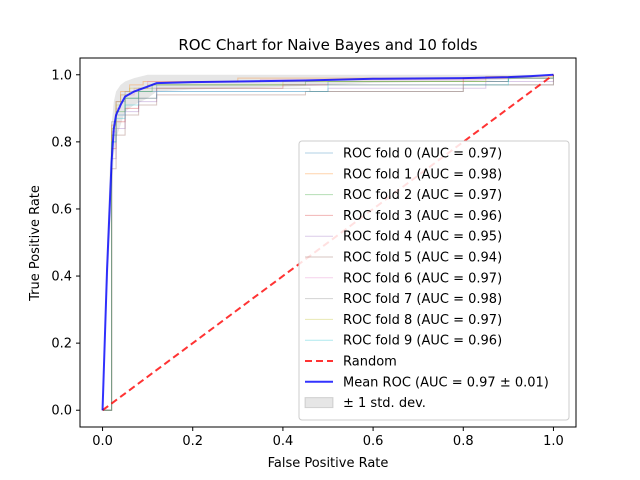  Describe the element at coordinates (422, 237) in the screenshot. I see `legend-entry-fold-4: ROC fold 4 (AUC = 0.95)` at that location.